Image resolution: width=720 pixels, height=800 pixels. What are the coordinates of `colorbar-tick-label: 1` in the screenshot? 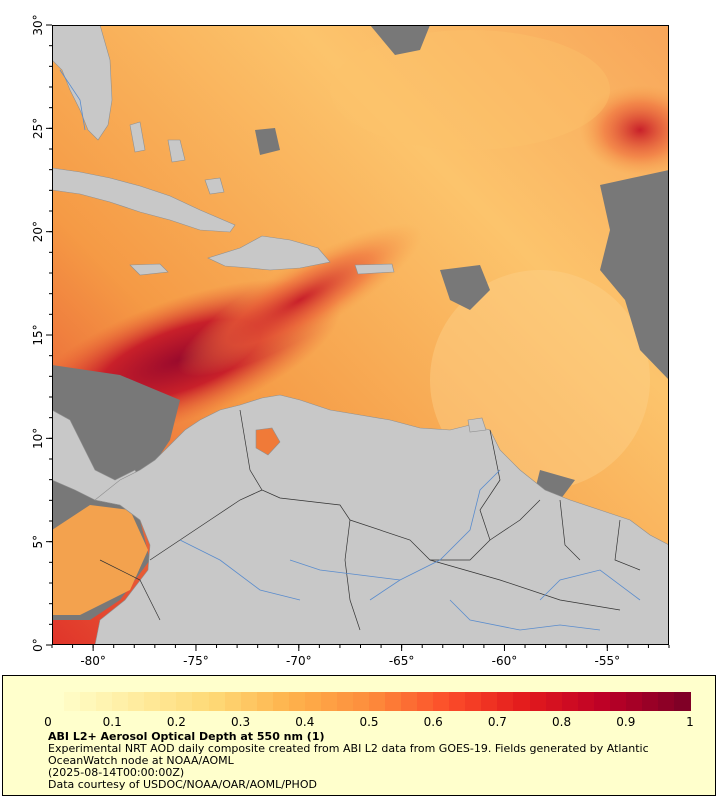 It's located at (690, 722).